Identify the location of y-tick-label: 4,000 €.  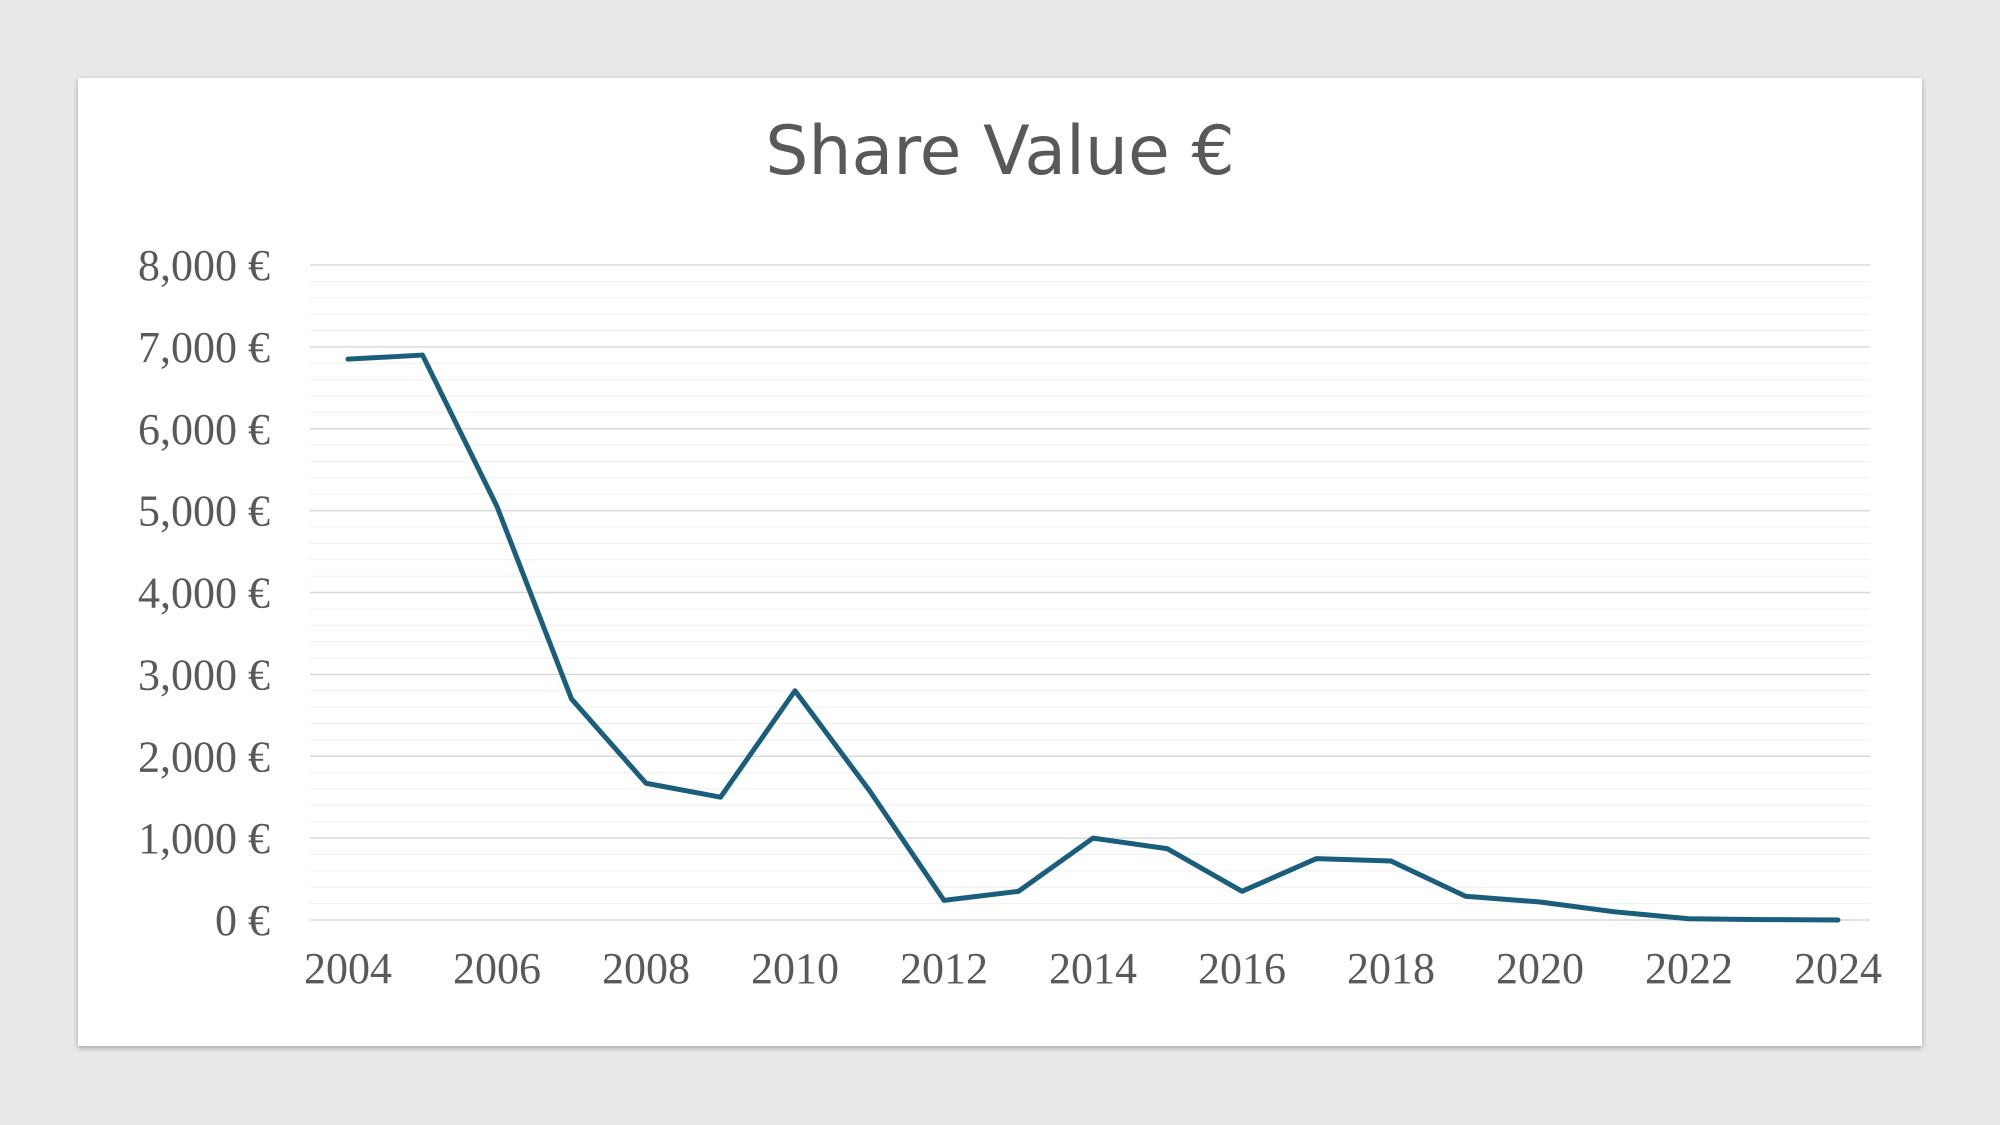
(204, 593).